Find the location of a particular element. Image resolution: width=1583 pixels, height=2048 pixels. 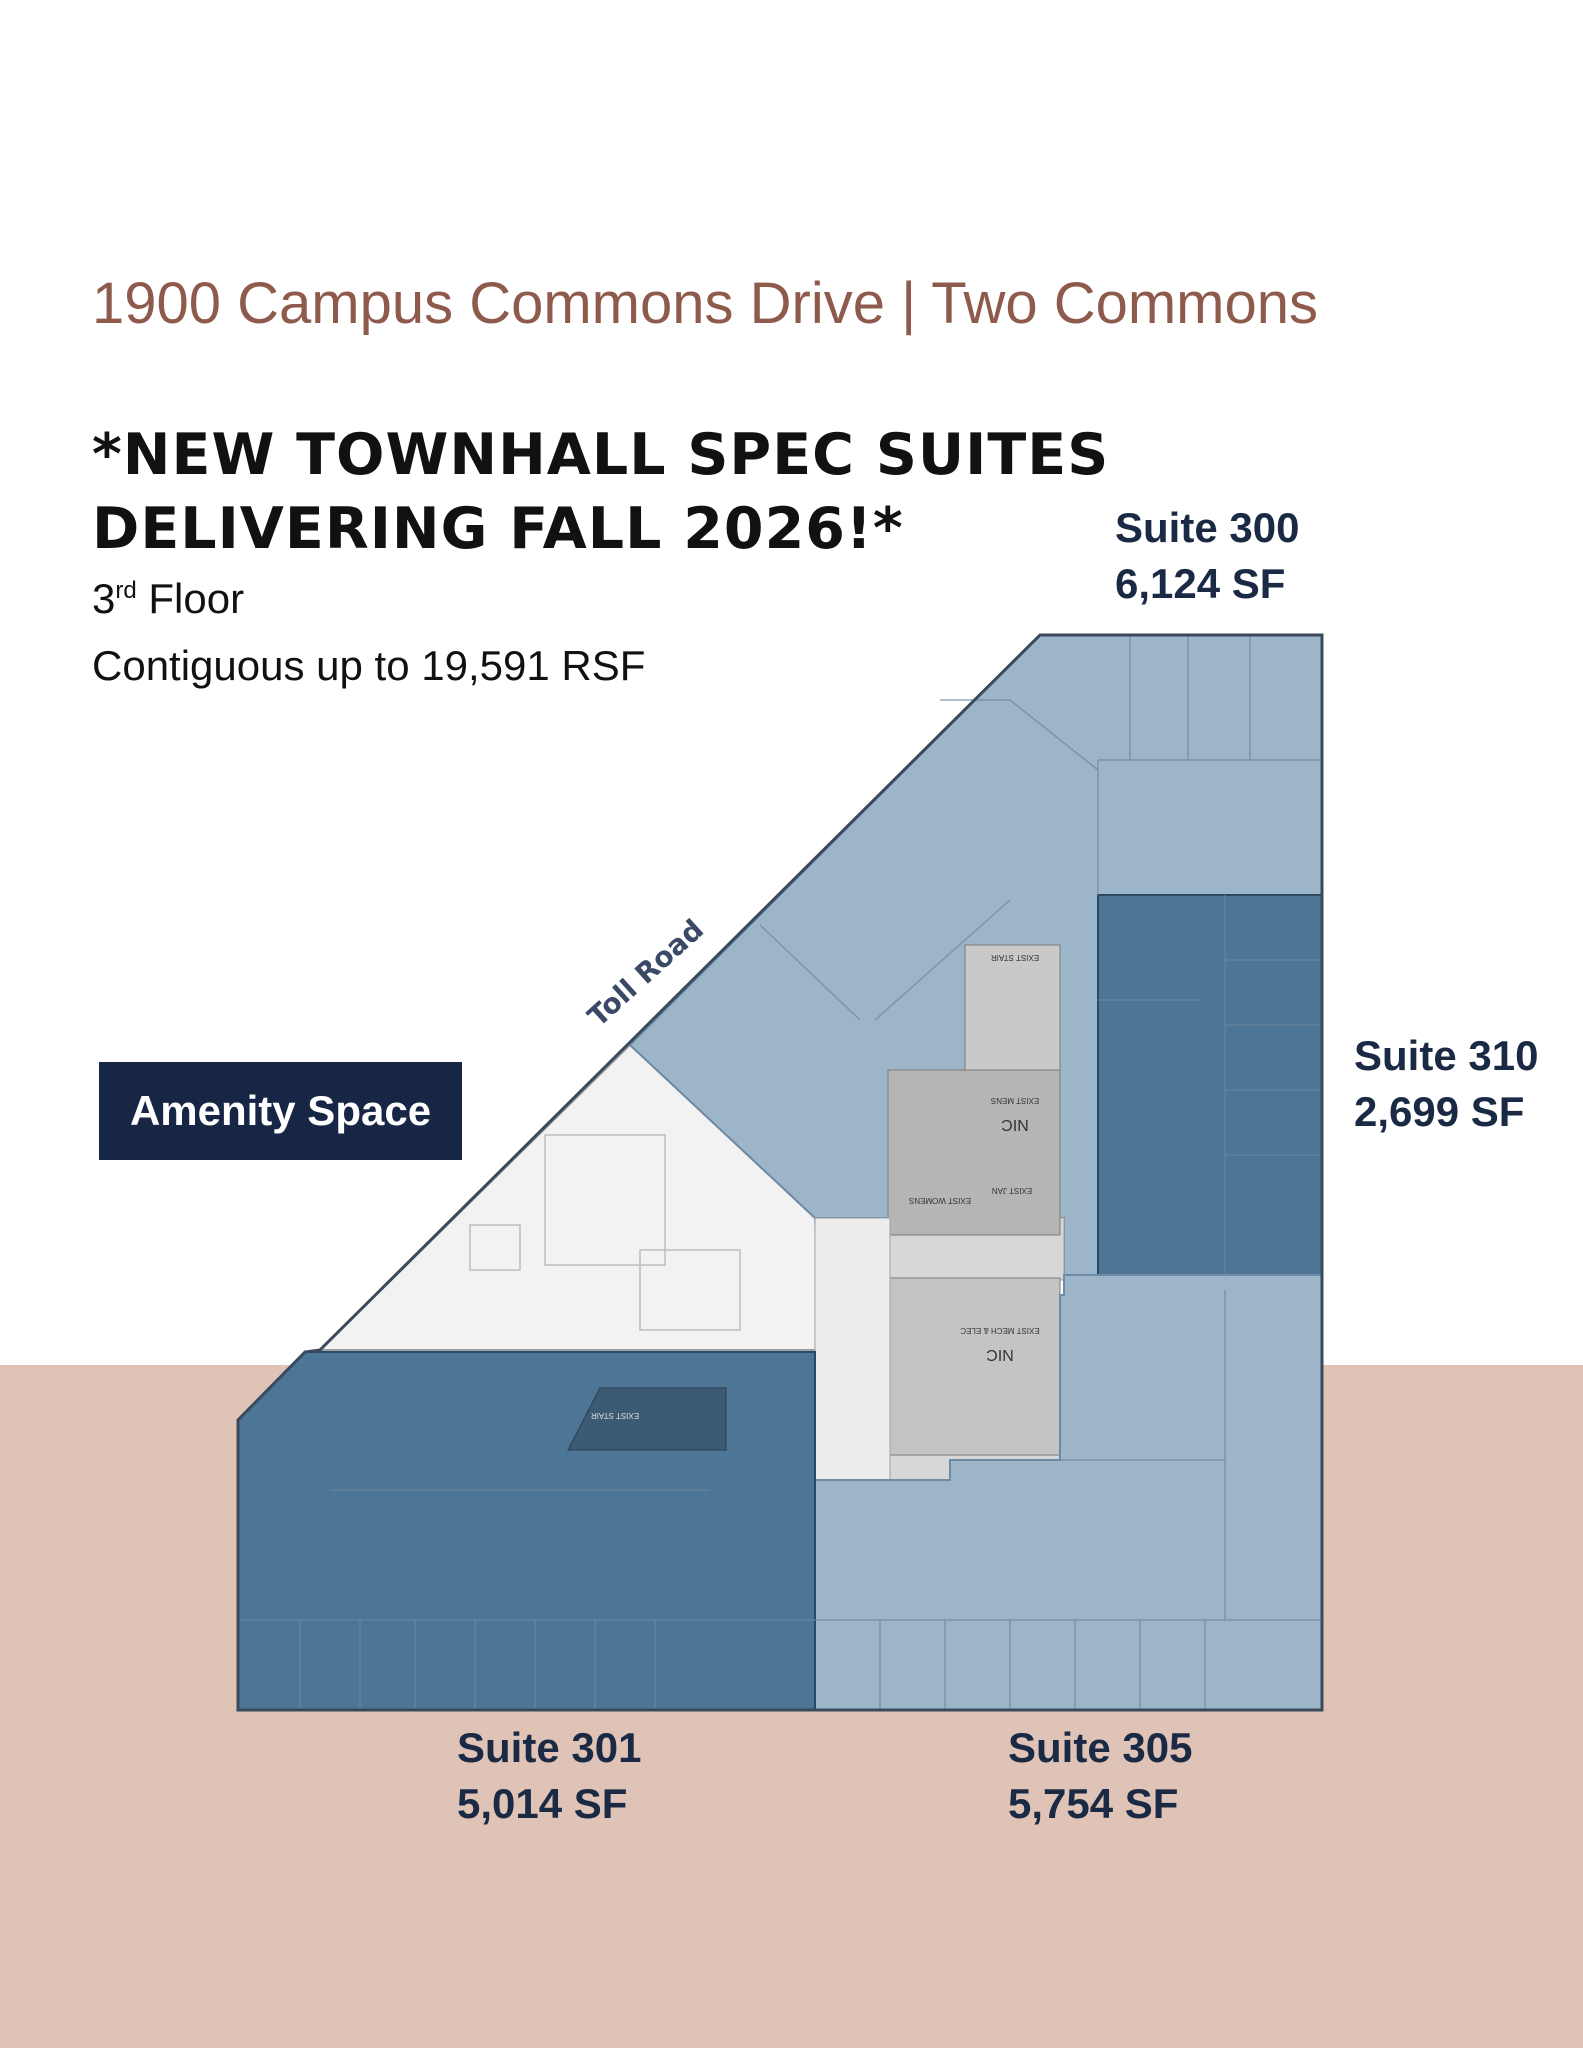

mech-label: EXIST MECH & ELEC is located at coordinates (1000, 1330).